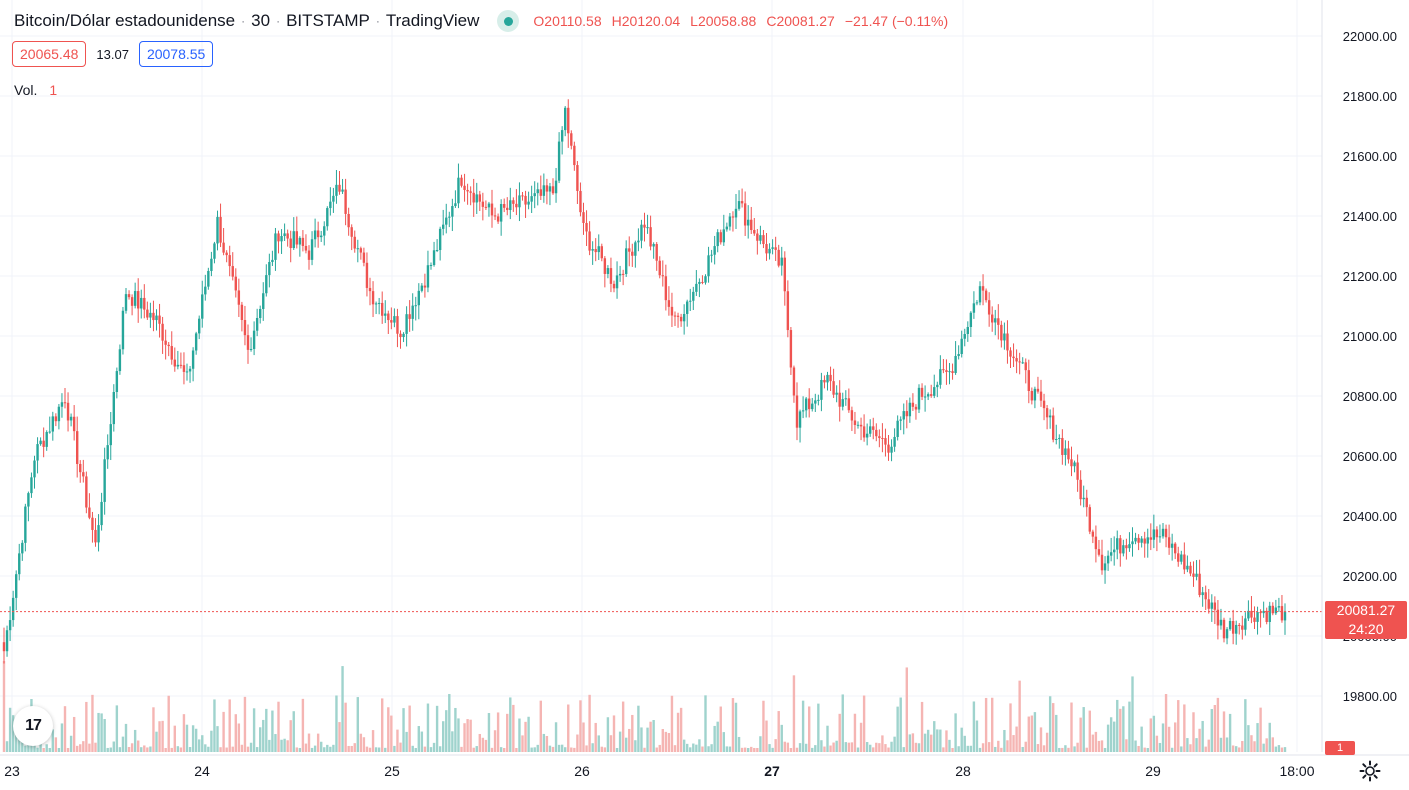 The height and width of the screenshot is (790, 1409). Describe the element at coordinates (644, 706) in the screenshot. I see `volume-bars` at that location.